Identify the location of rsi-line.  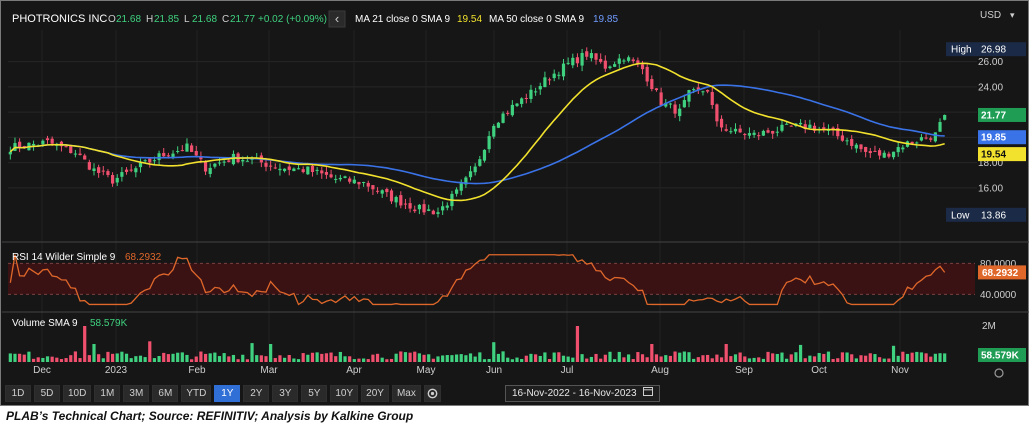
(477, 280).